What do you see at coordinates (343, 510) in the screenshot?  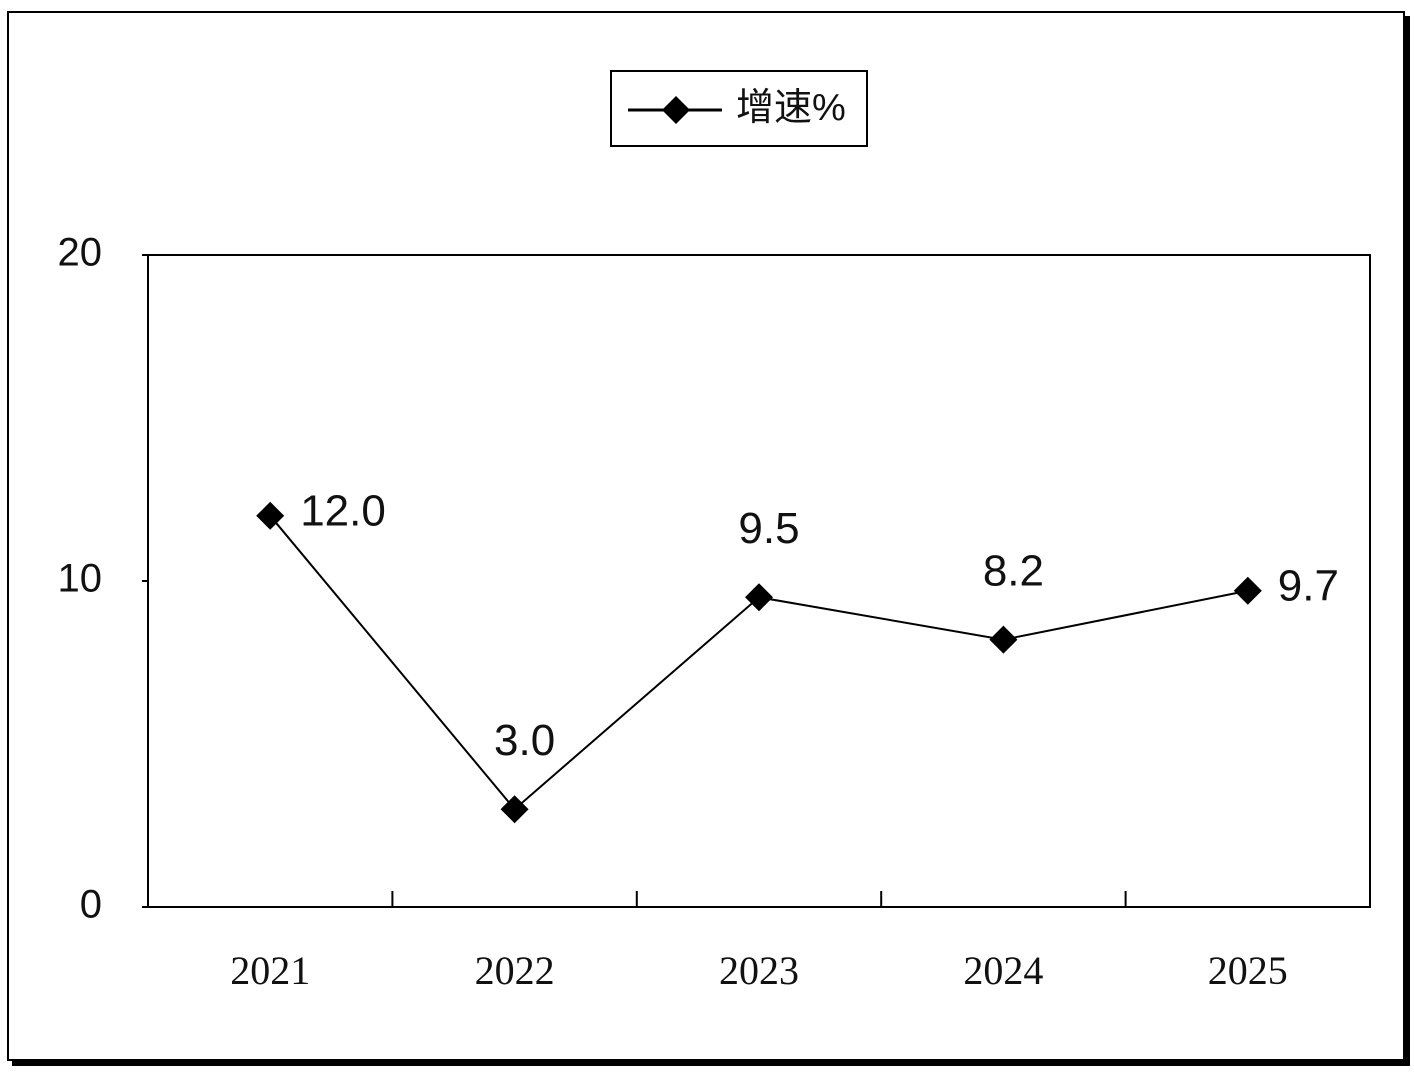 I see `data-label: 12.0` at bounding box center [343, 510].